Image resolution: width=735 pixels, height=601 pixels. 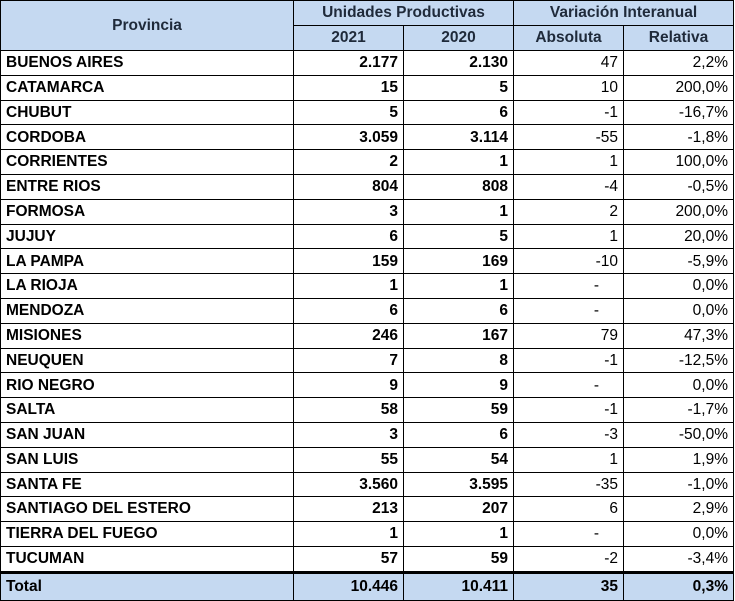 I want to click on cell-relativa: -1,7%, so click(x=679, y=410).